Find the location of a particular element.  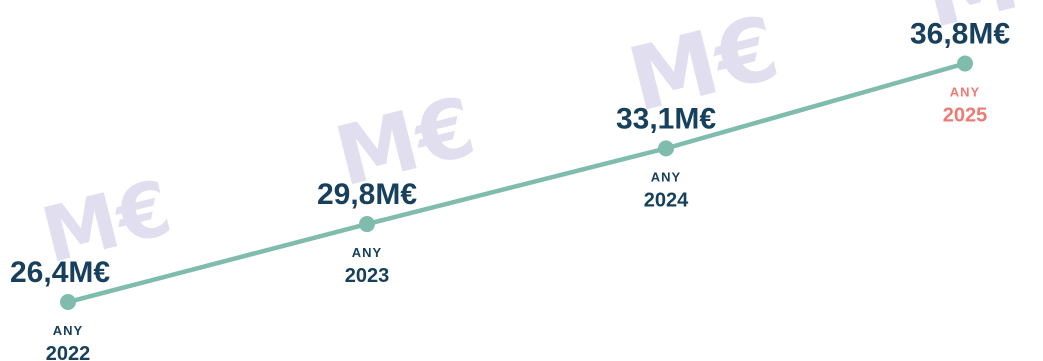

year-label-2023: 2023 is located at coordinates (367, 276).